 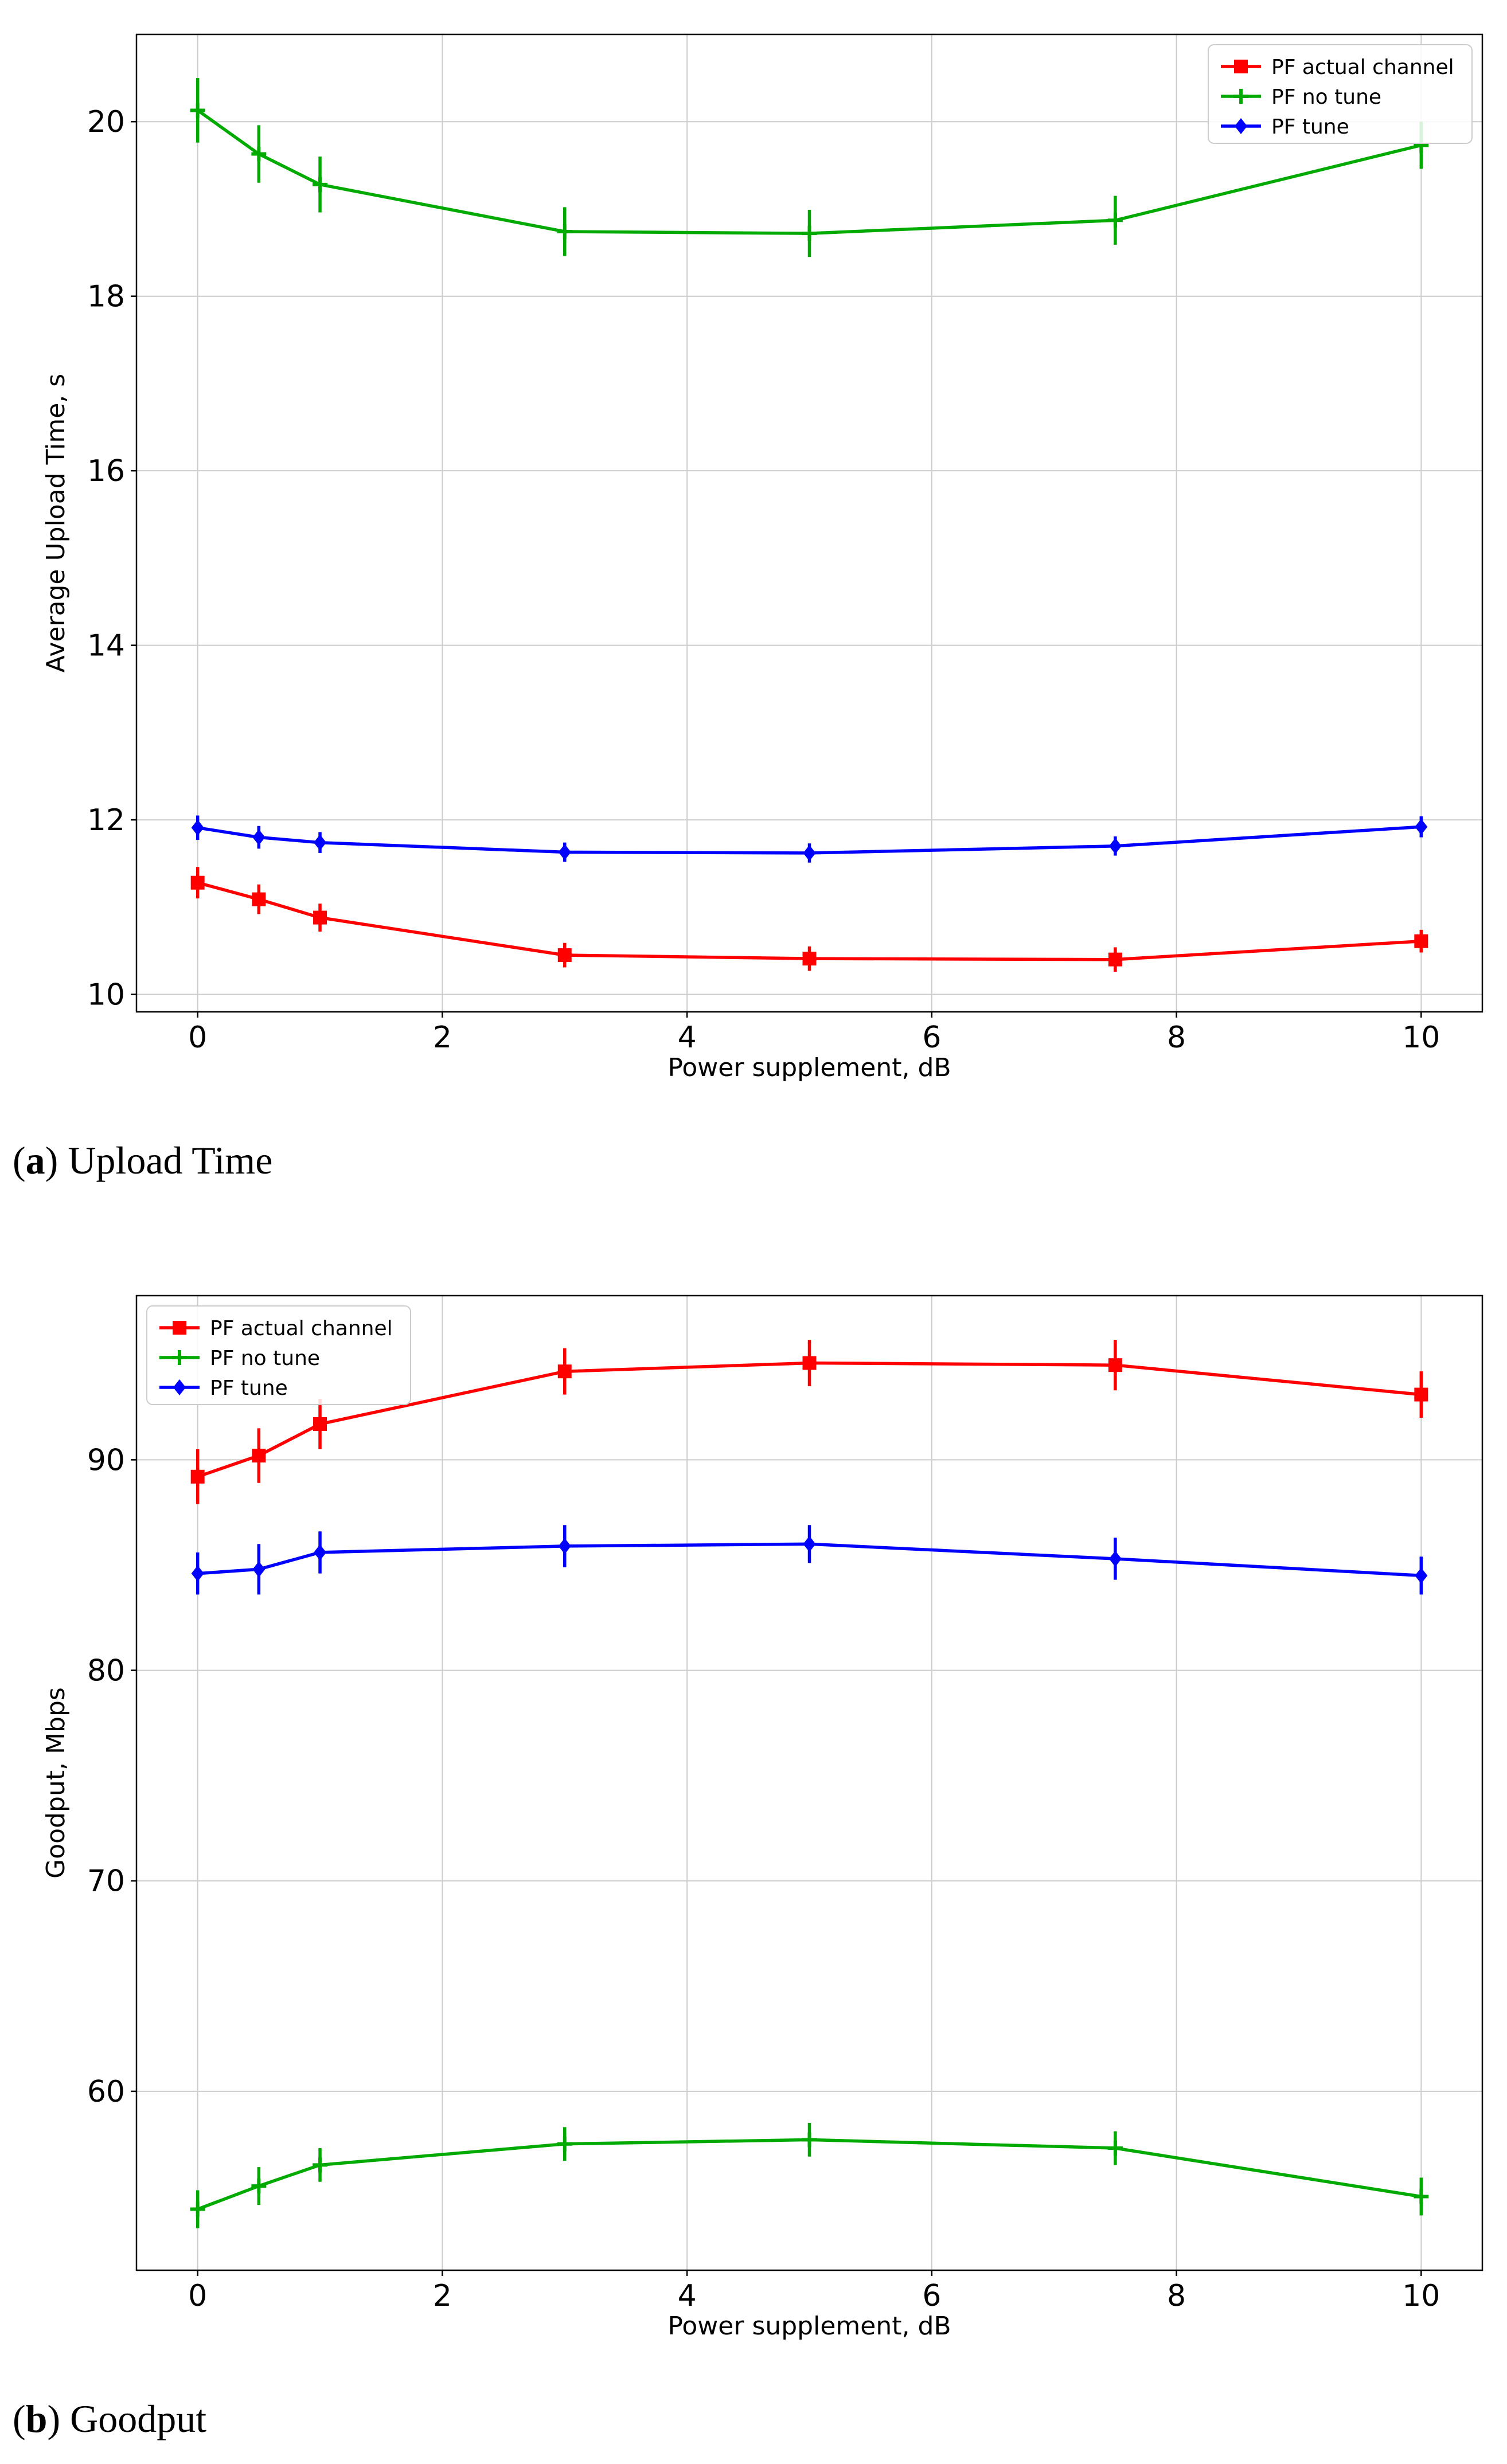 I want to click on y-tick-label: 80, so click(x=106, y=1671).